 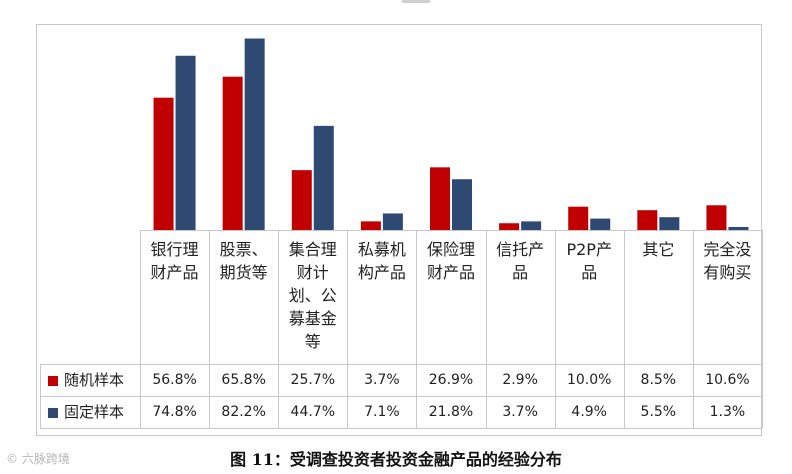 I want to click on data-label: 56.8%, so click(x=174, y=380).